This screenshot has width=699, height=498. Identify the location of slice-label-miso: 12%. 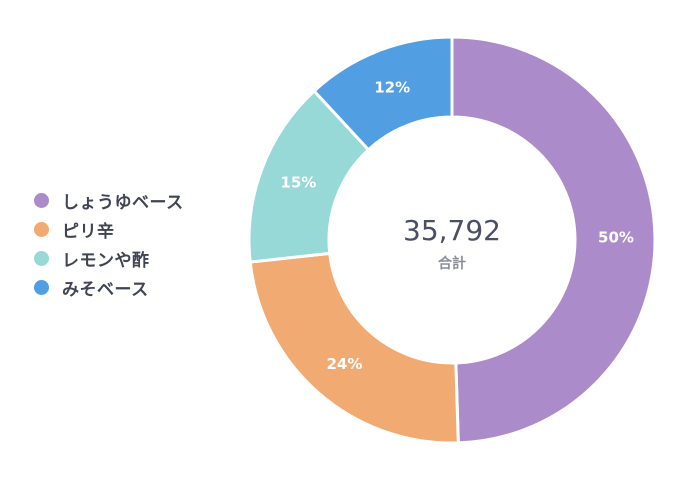
(392, 87).